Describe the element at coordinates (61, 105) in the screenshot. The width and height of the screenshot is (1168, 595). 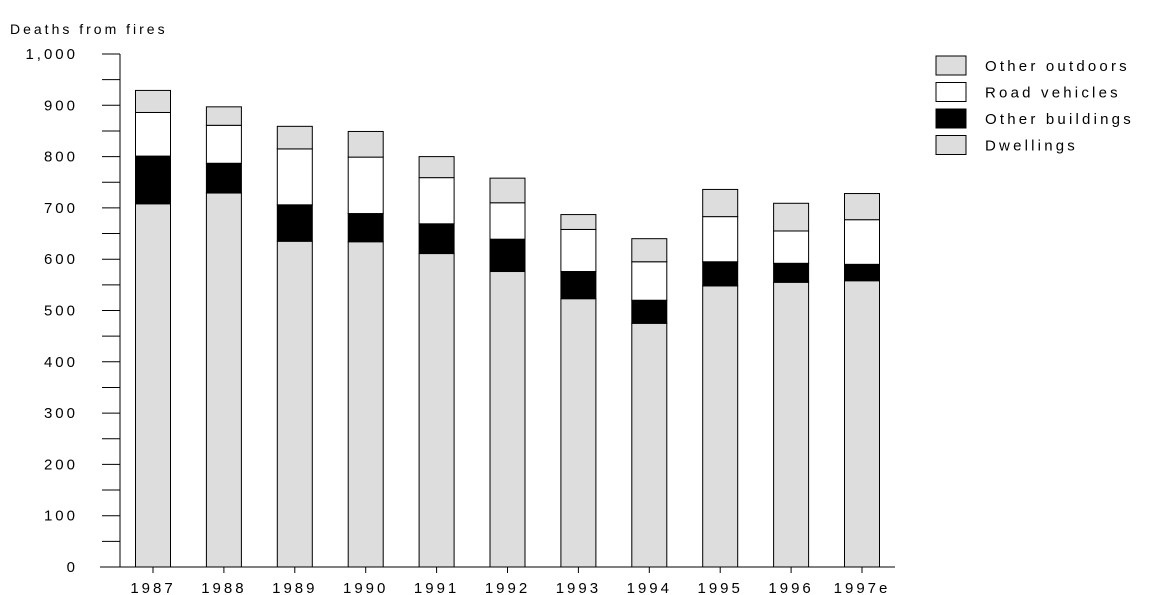
I see `y-tick-label: 900` at that location.